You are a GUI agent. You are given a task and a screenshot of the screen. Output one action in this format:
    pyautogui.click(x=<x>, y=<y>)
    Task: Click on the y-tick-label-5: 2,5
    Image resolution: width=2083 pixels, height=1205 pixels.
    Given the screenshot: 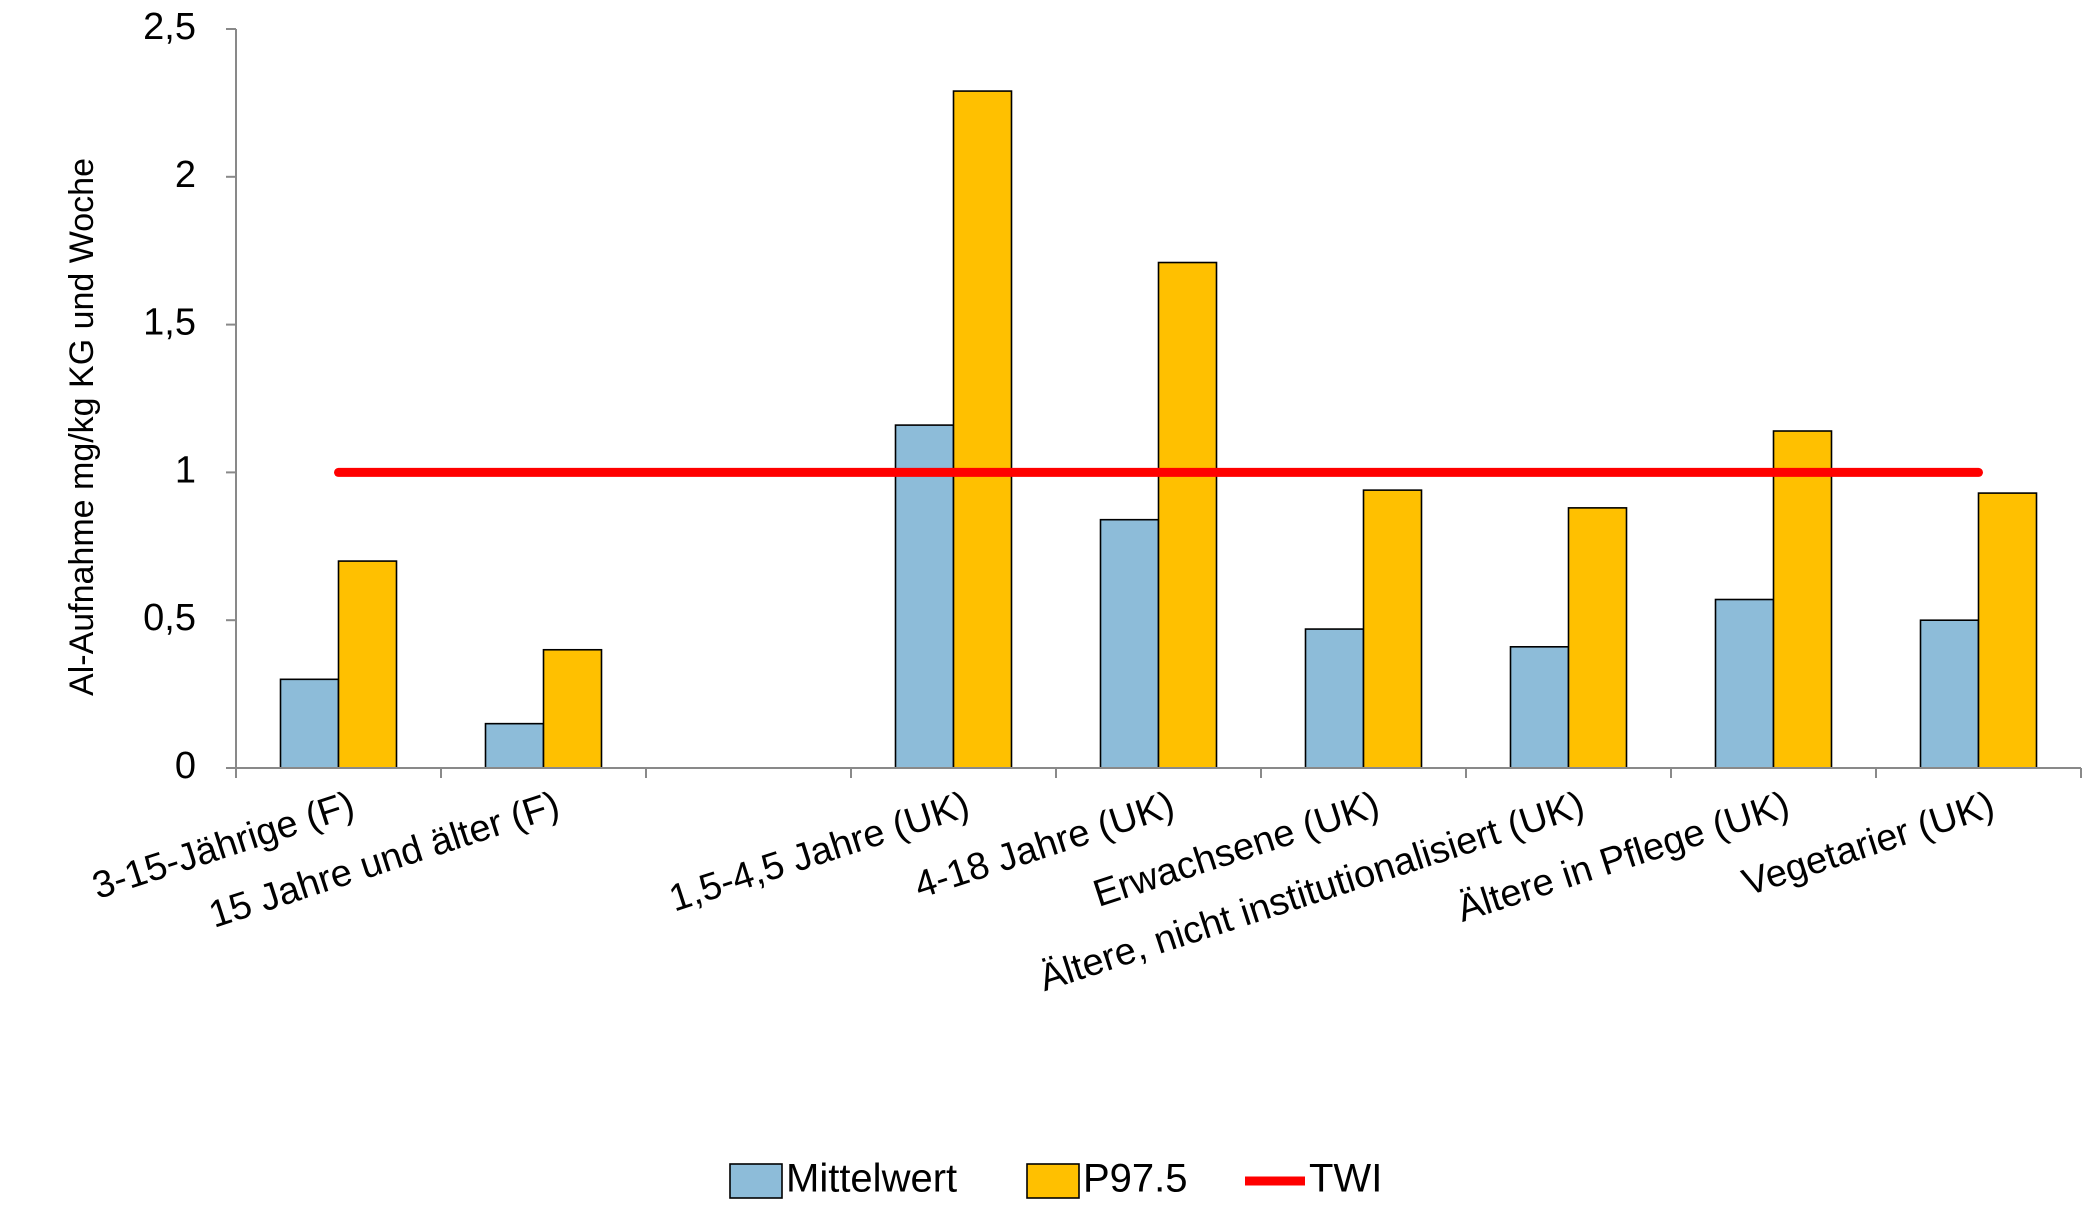 What is the action you would take?
    pyautogui.click(x=169, y=27)
    